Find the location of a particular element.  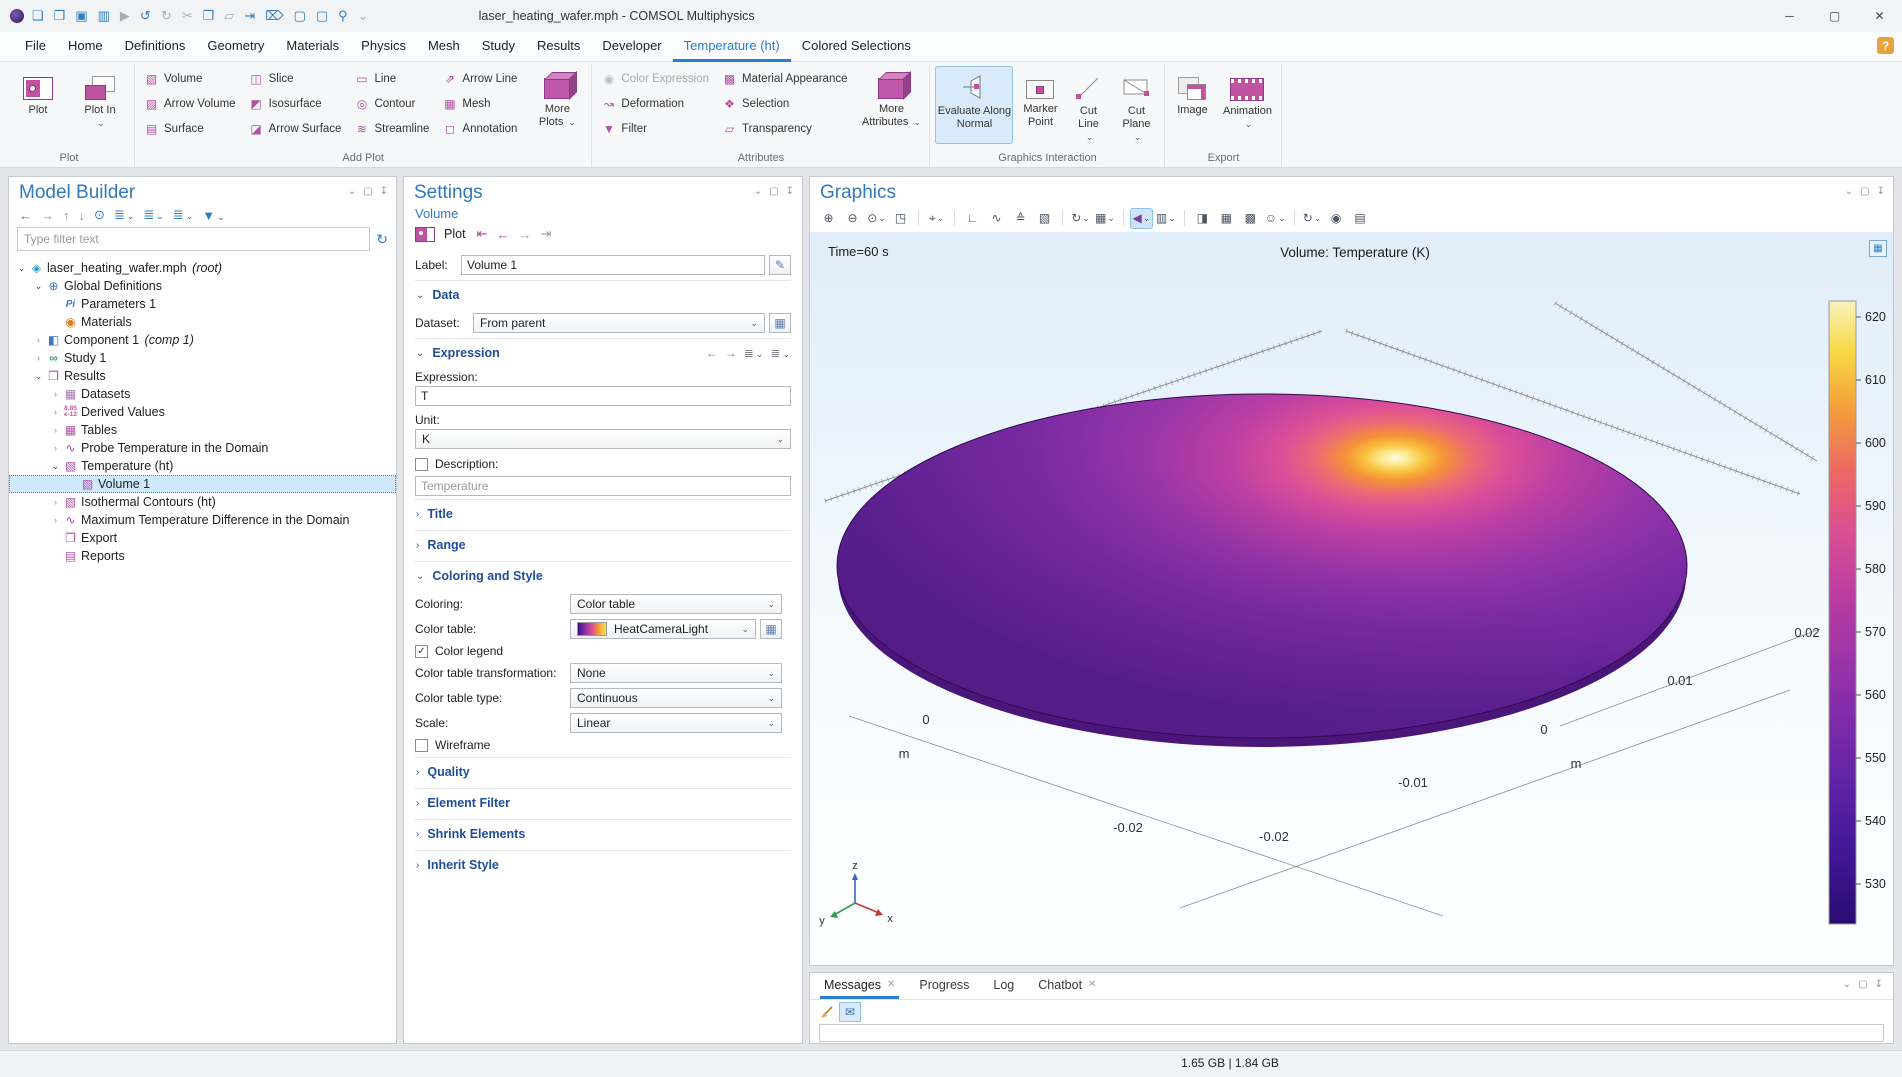

update-view-icon: ↻ ⌄ is located at coordinates (1312, 218).